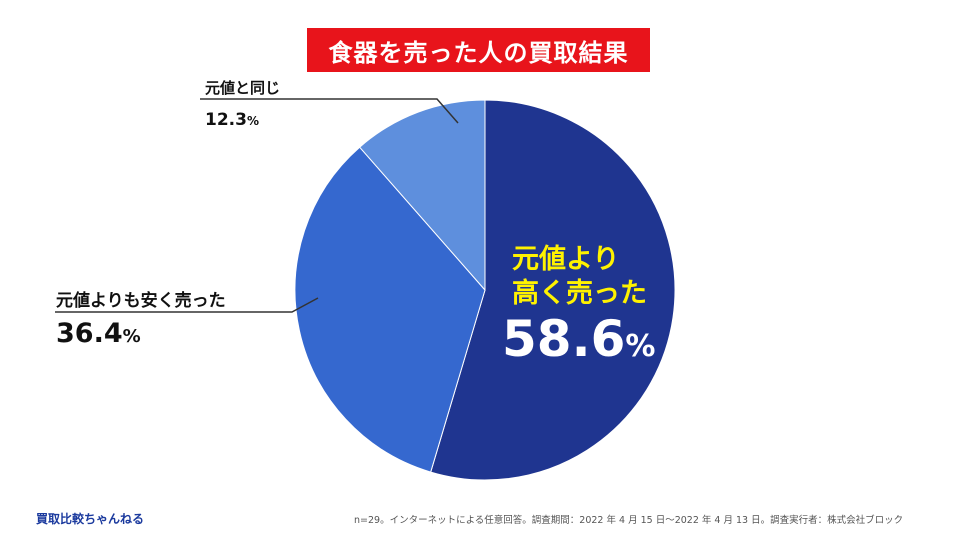 The width and height of the screenshot is (960, 540). What do you see at coordinates (579, 293) in the screenshot?
I see `label-higher-line2: 高く売った` at bounding box center [579, 293].